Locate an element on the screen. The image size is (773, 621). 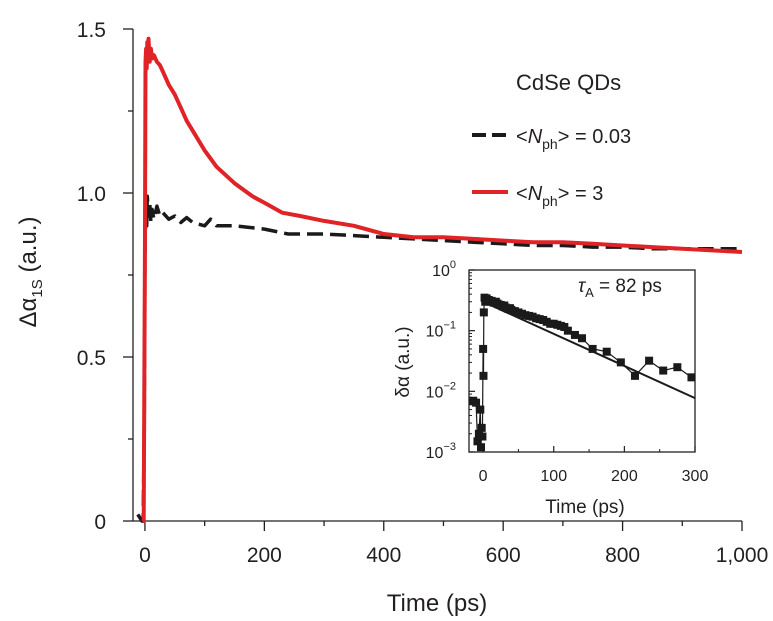
main-x-tick-label: 400 is located at coordinates (383, 555).